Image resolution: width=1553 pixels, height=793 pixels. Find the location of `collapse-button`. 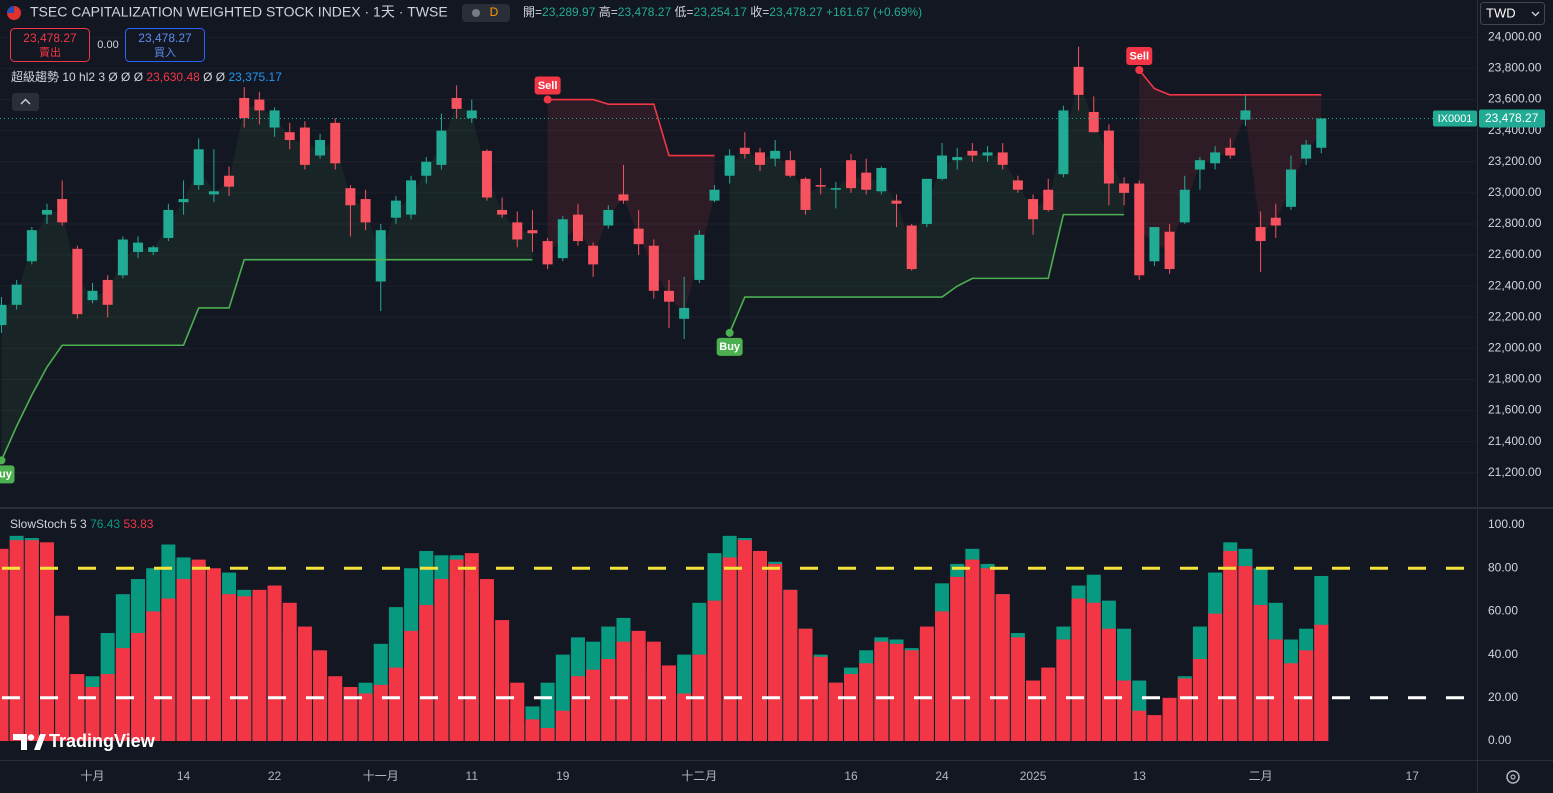

collapse-button is located at coordinates (25, 102).